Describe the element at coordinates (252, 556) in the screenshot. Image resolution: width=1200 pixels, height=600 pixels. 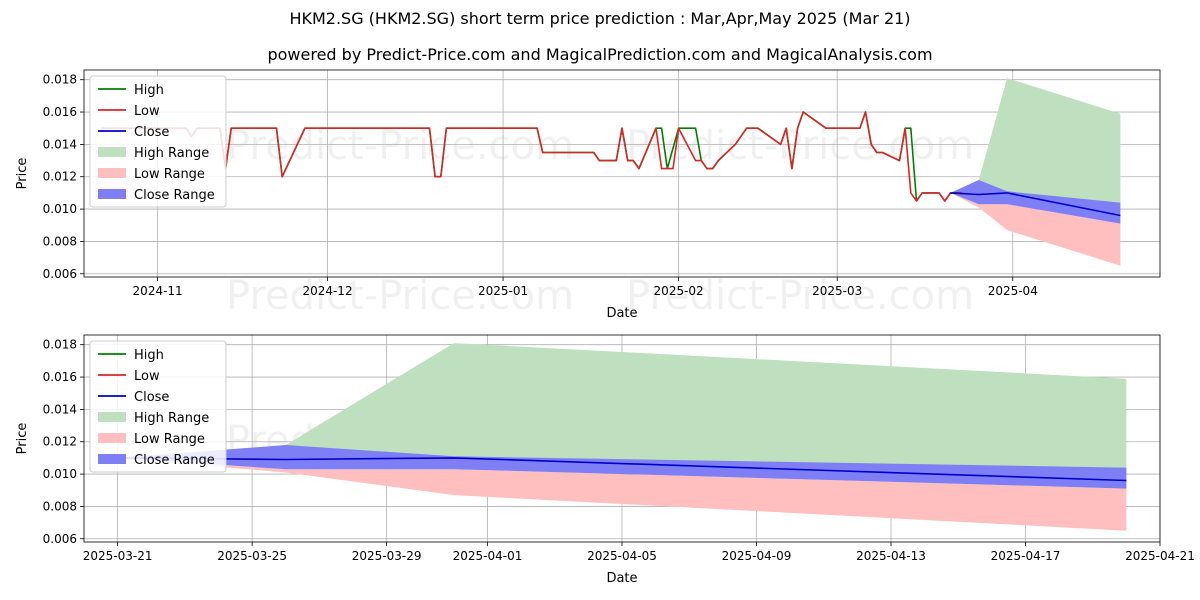
I see `x-tick-label: 2025-03-25` at that location.